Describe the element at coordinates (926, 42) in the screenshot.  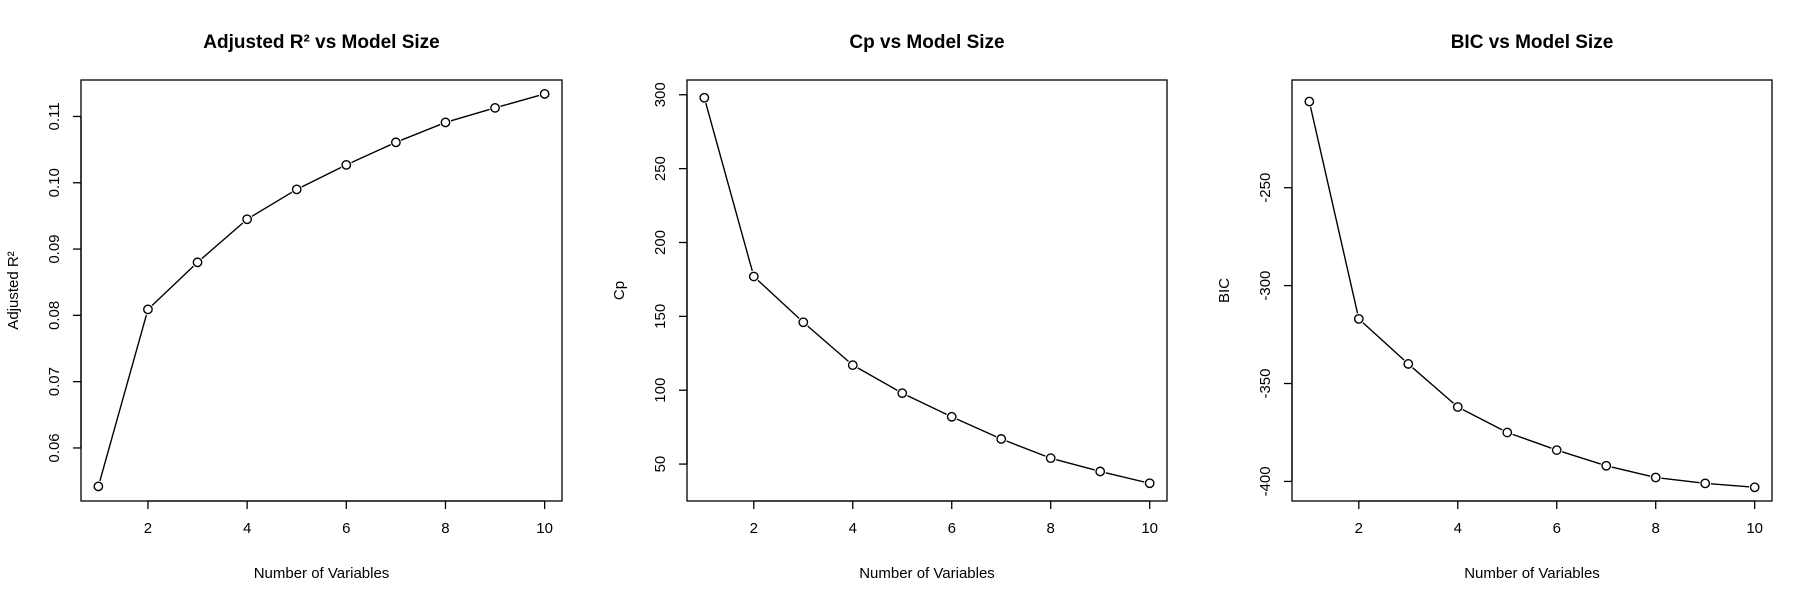
I see `chart-title: Cp vs Model Size` at that location.